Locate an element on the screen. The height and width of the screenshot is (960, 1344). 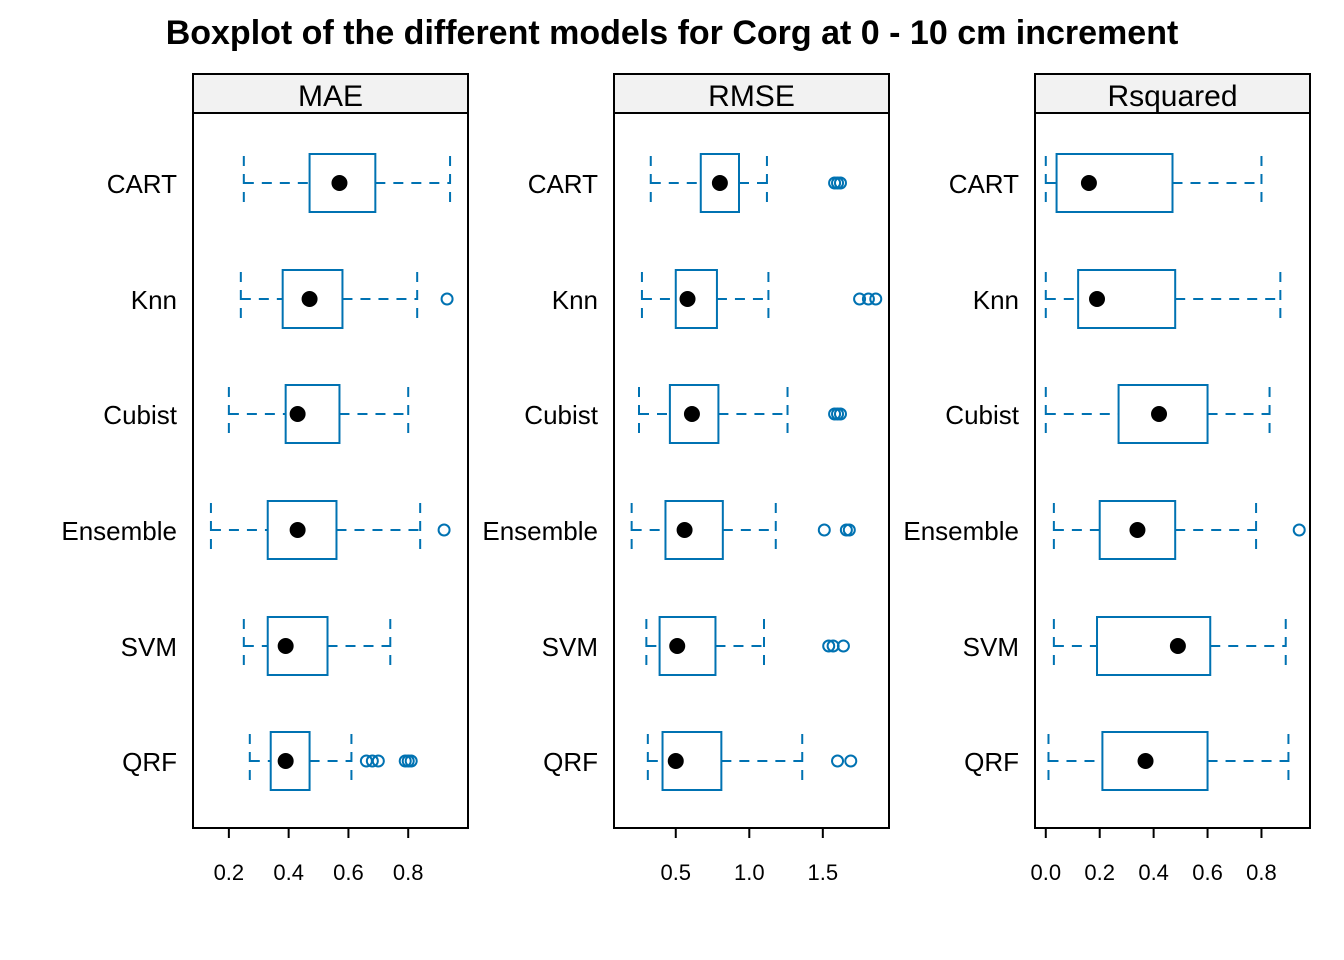
x-tick-label: 0.2 is located at coordinates (1099, 872).